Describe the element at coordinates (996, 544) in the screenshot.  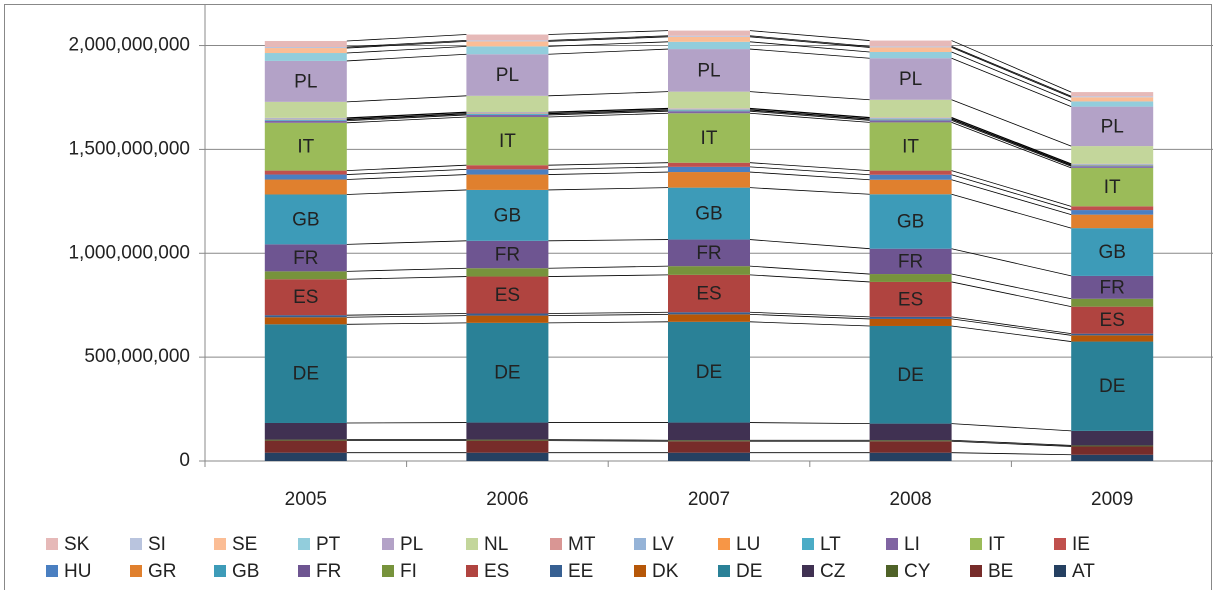
I see `legend-label: IT` at that location.